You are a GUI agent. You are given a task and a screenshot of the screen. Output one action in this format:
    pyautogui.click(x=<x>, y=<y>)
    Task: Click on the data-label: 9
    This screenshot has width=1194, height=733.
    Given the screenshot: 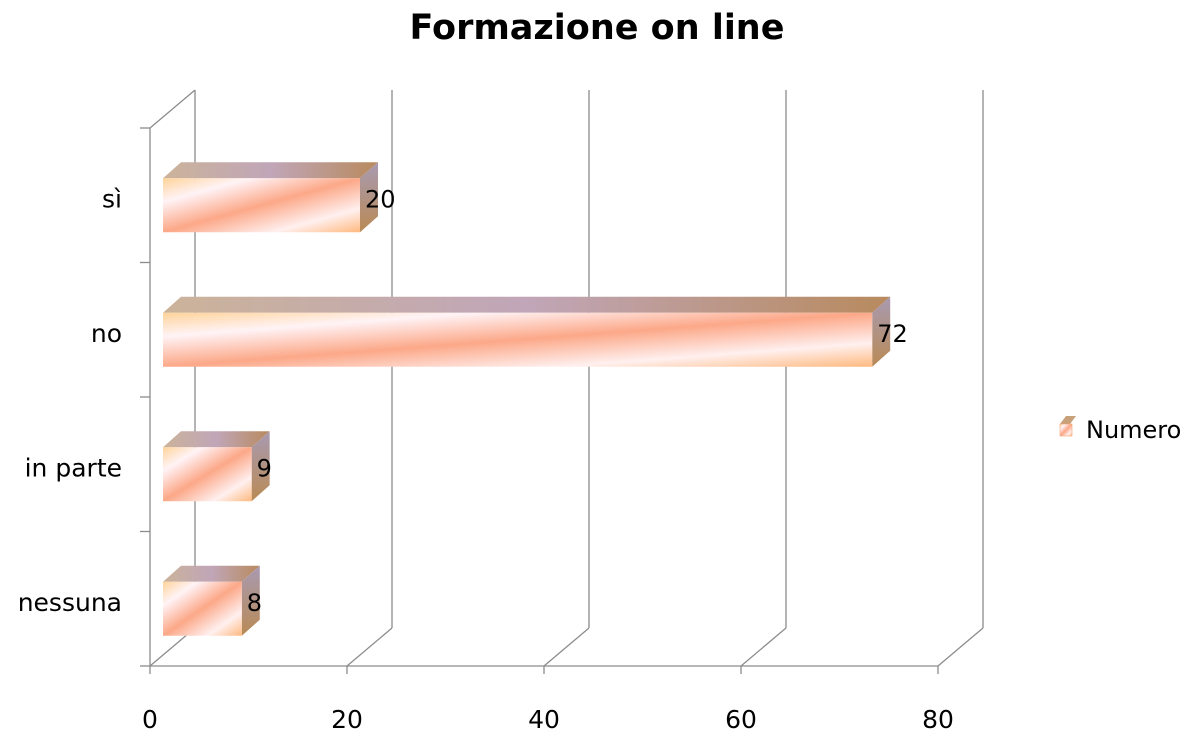 What is the action you would take?
    pyautogui.click(x=264, y=468)
    